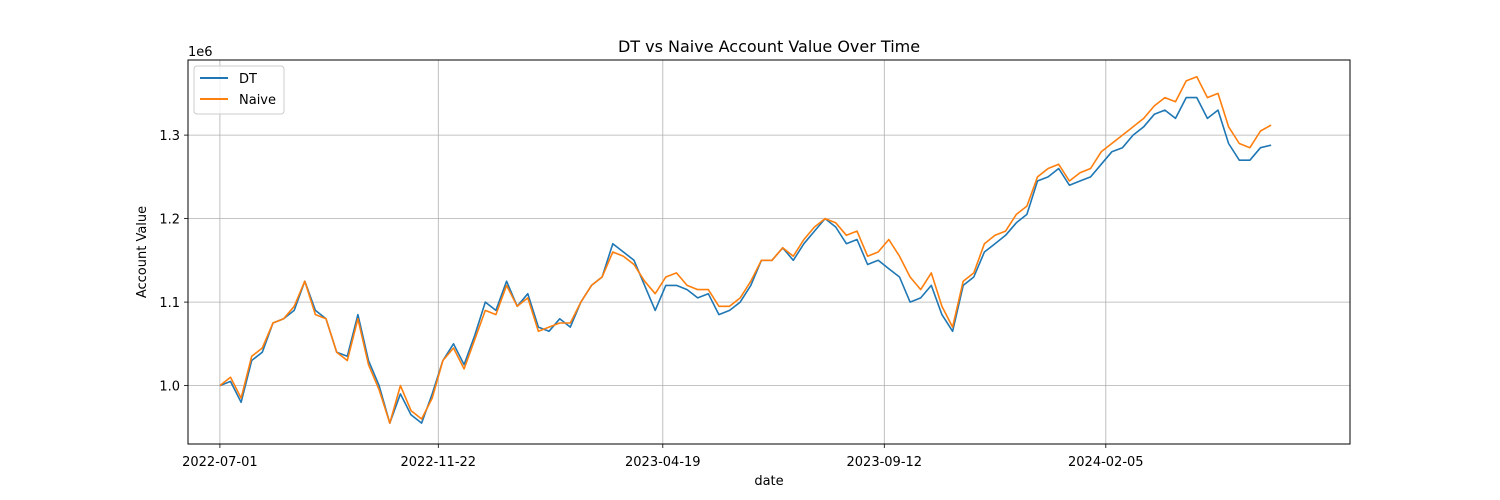 The height and width of the screenshot is (500, 1500). What do you see at coordinates (439, 462) in the screenshot?
I see `x-tick-label: 2022-11-22` at bounding box center [439, 462].